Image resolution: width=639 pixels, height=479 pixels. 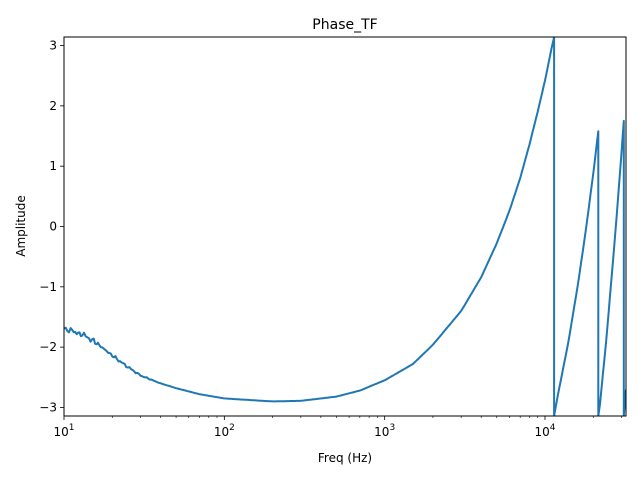 I want to click on y-tick-label: 3, so click(x=53, y=46).